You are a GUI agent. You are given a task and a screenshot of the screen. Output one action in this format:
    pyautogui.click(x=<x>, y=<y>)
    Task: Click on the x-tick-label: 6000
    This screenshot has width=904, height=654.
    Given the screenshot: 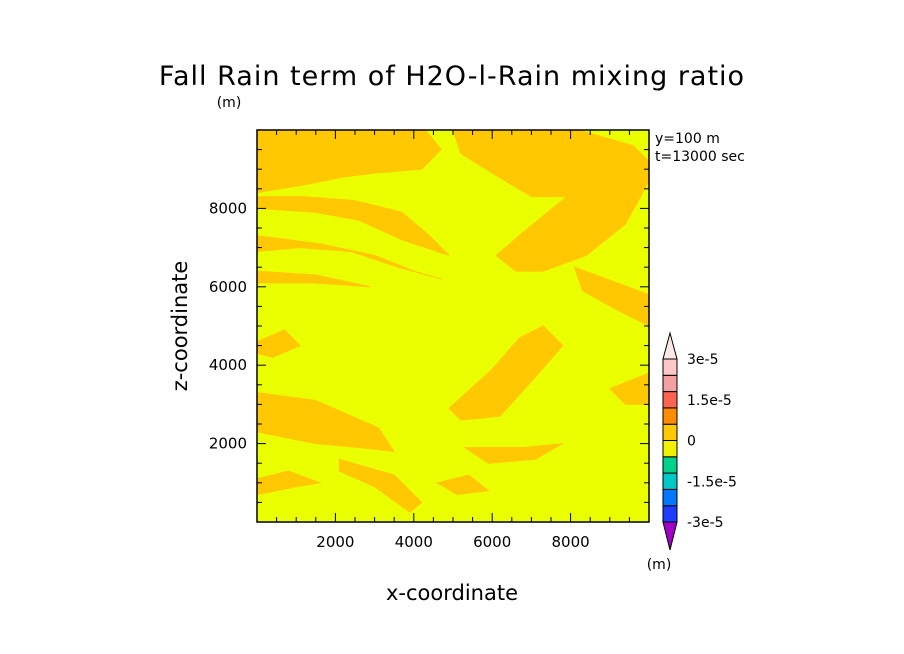 What is the action you would take?
    pyautogui.click(x=492, y=542)
    